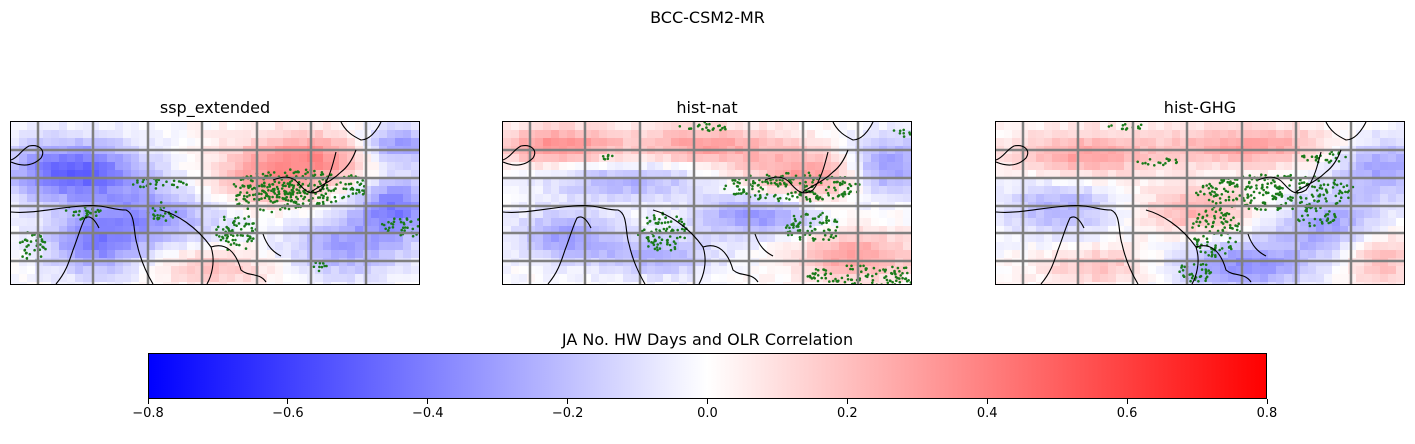  I want to click on colorbar-tick-label: 0.8, so click(1267, 413).